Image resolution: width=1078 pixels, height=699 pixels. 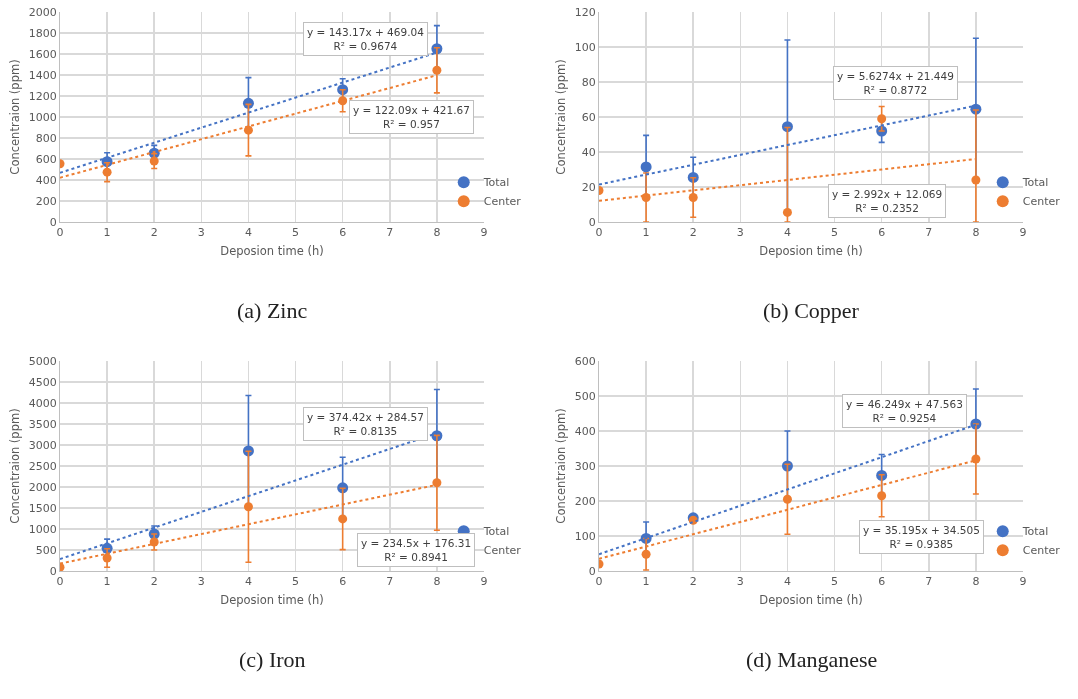 What do you see at coordinates (272, 310) in the screenshot?
I see `text: (a) Zinc` at bounding box center [272, 310].